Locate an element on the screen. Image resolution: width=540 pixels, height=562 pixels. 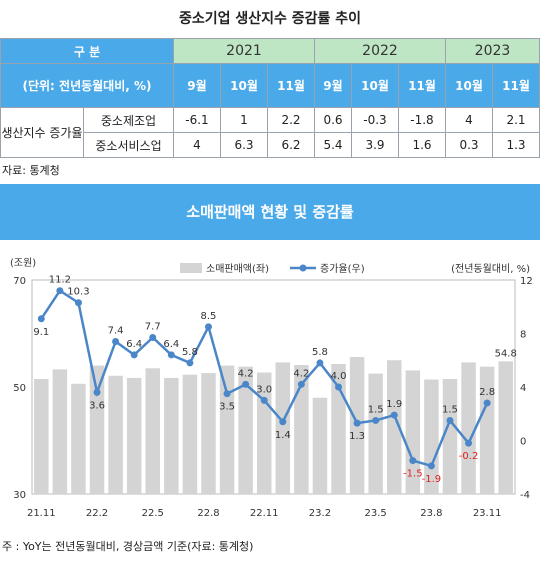
x-tick-label: 23.8 is located at coordinates (431, 513).